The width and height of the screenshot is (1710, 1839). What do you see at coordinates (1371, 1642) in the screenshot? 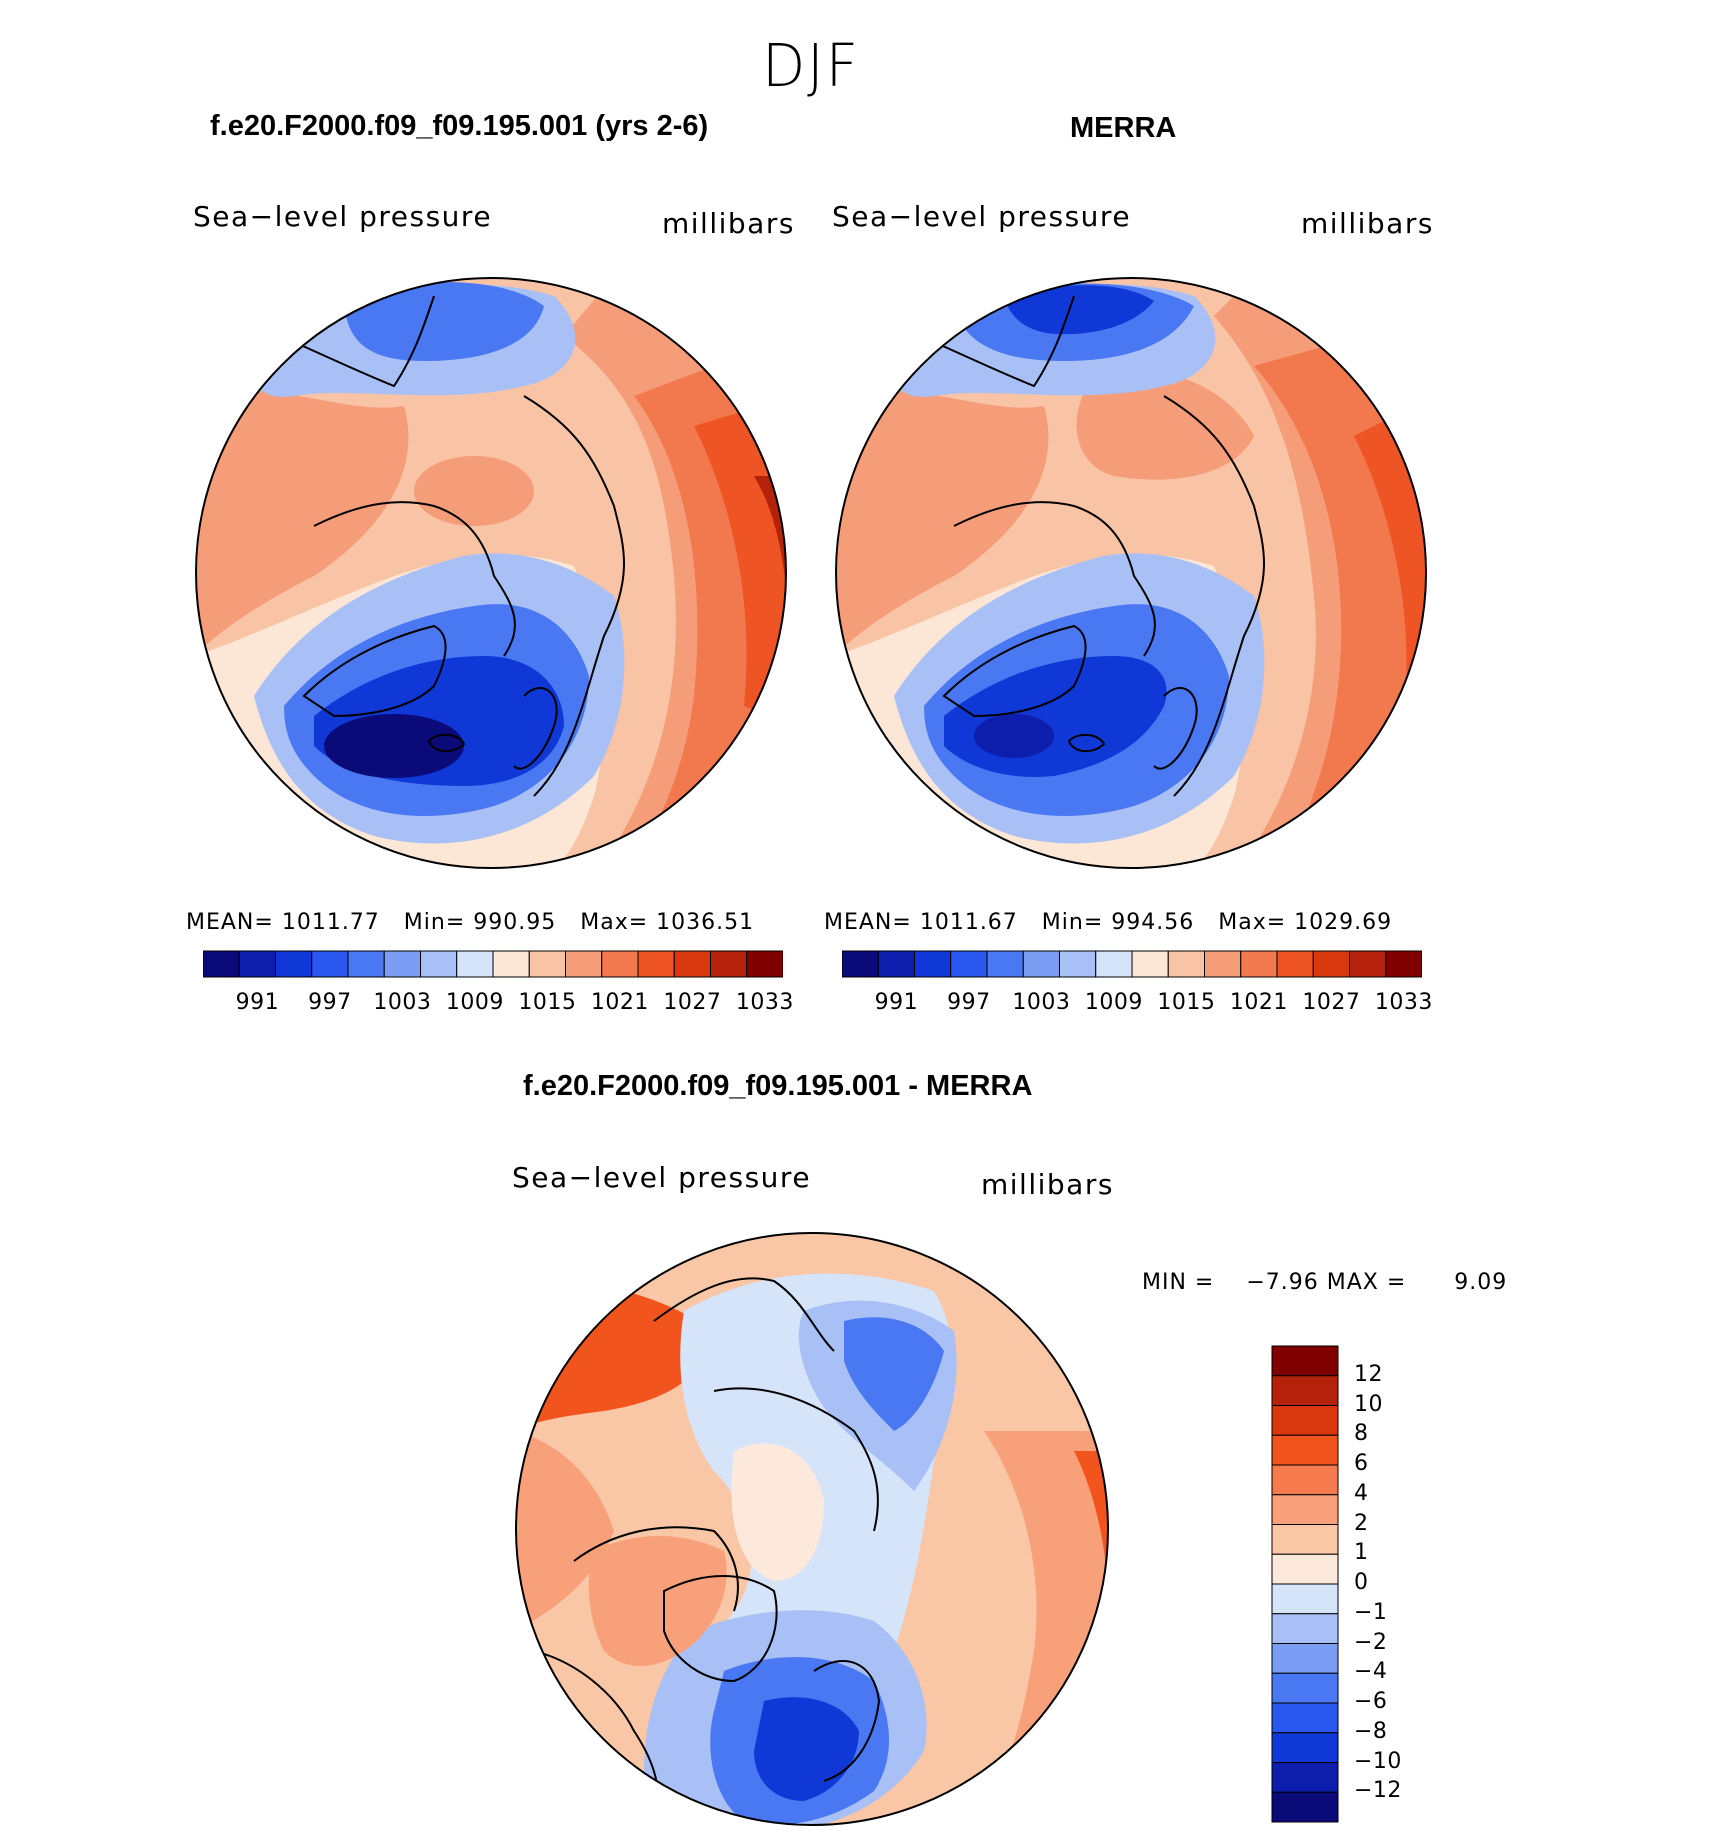
I see `colorbar-tick-label: −2` at bounding box center [1371, 1642].